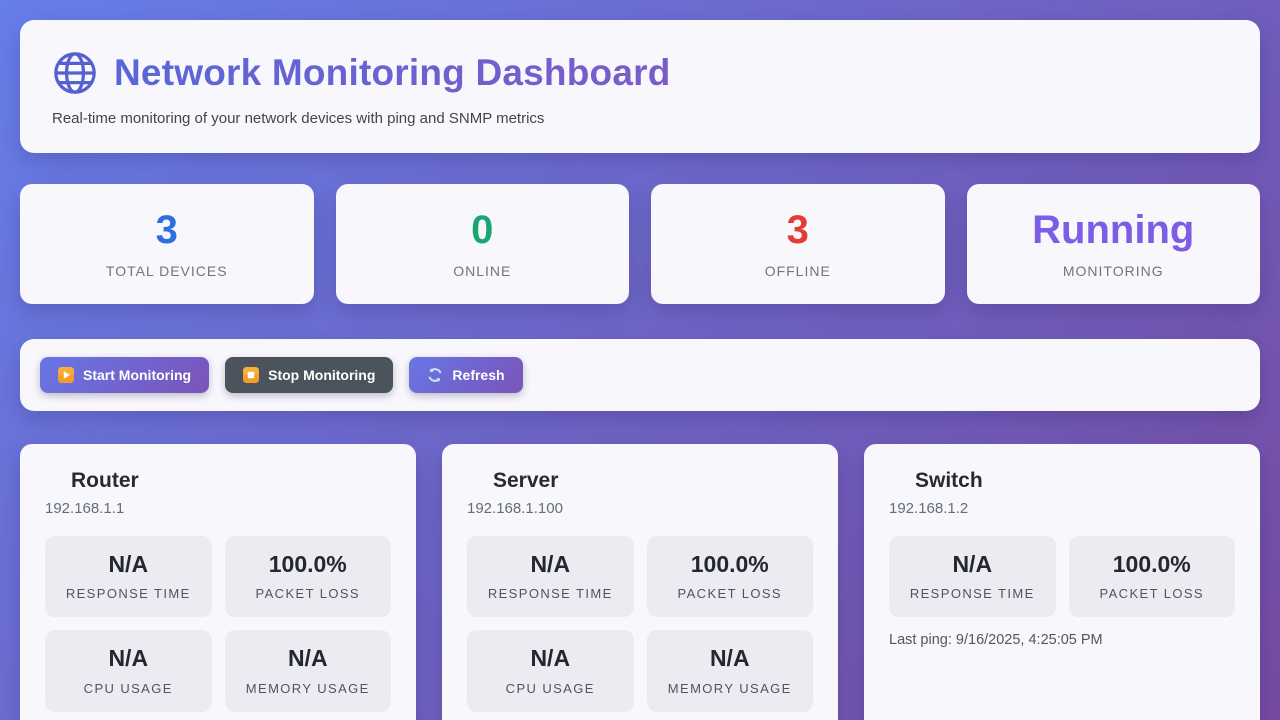 This screenshot has width=1280, height=720. What do you see at coordinates (66, 375) in the screenshot?
I see `play-icon` at bounding box center [66, 375].